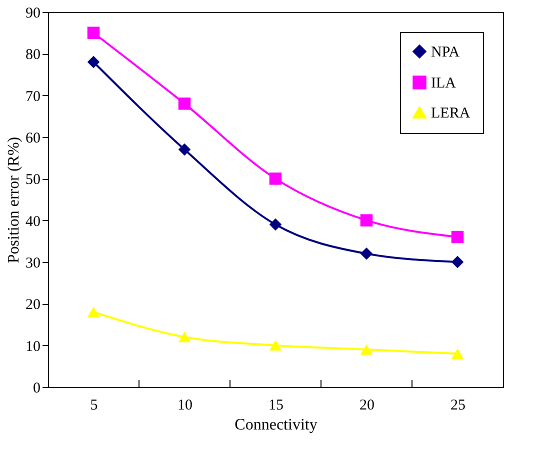 Image resolution: width=540 pixels, height=461 pixels. I want to click on y-tick-label: 10, so click(33, 346).